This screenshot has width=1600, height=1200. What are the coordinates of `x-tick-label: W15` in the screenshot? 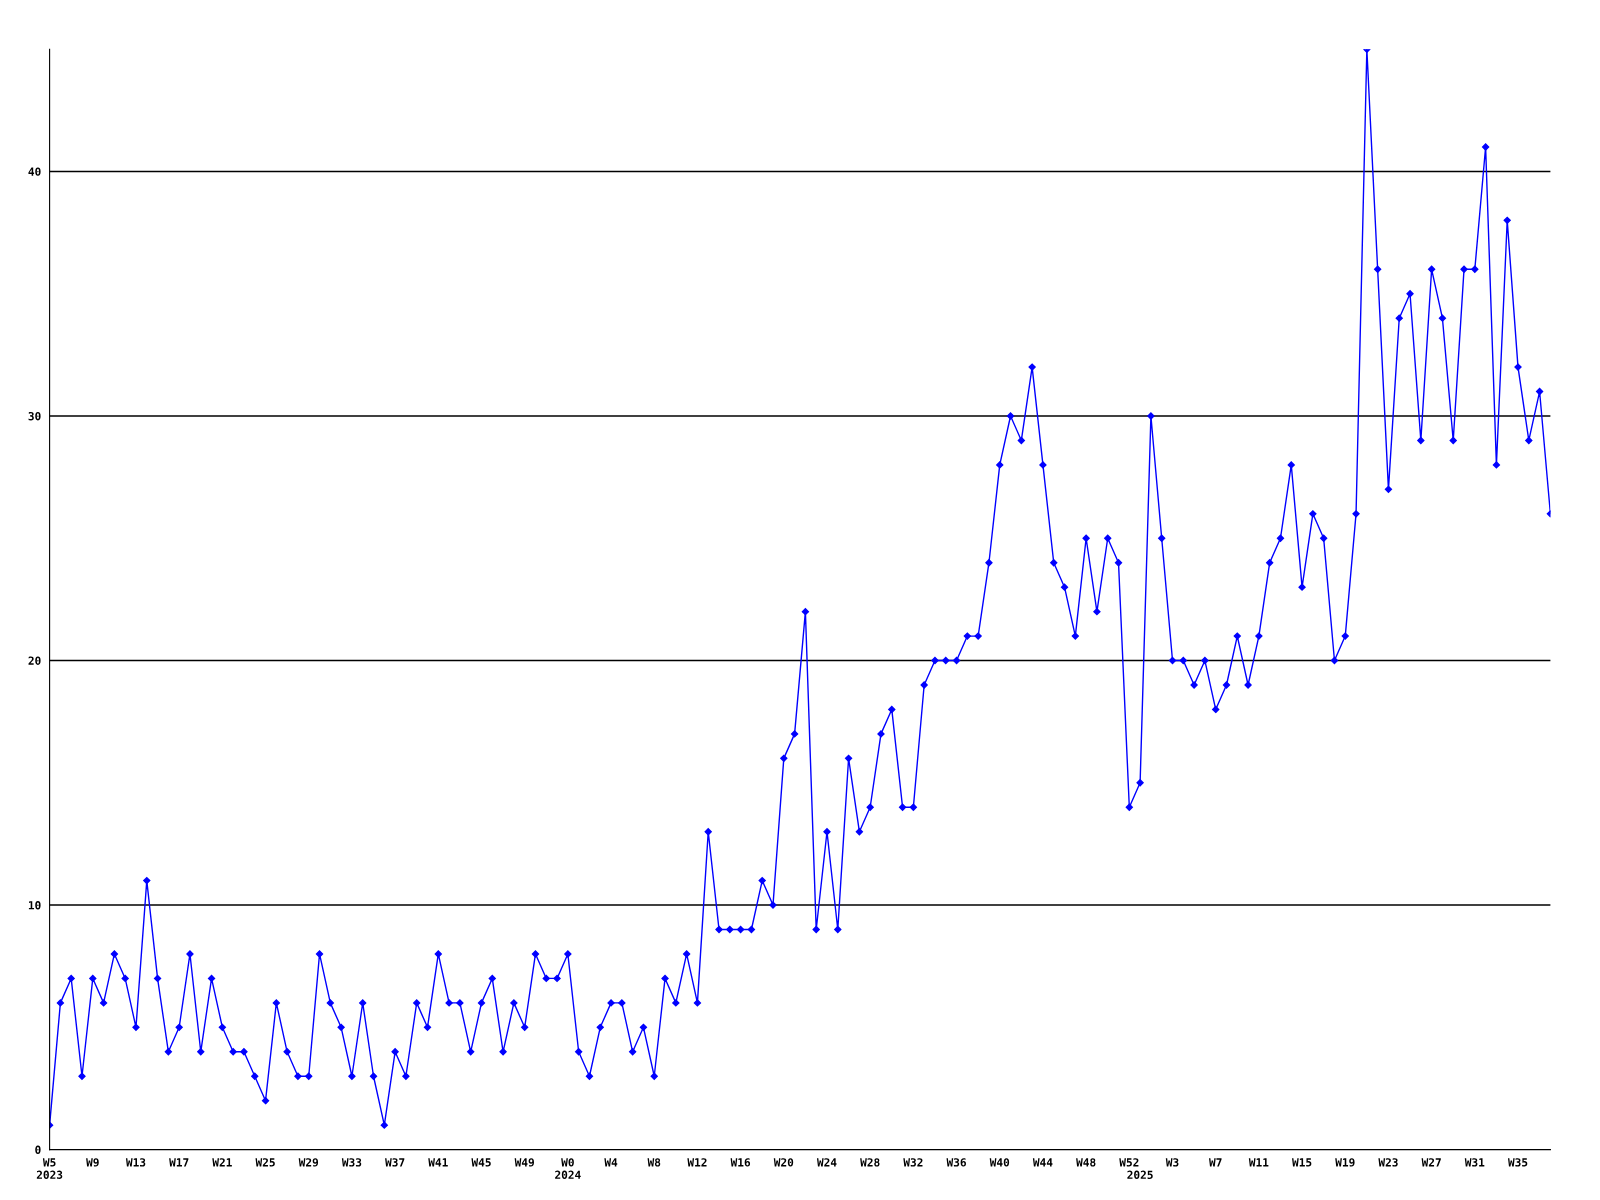 It's located at (1302, 1162).